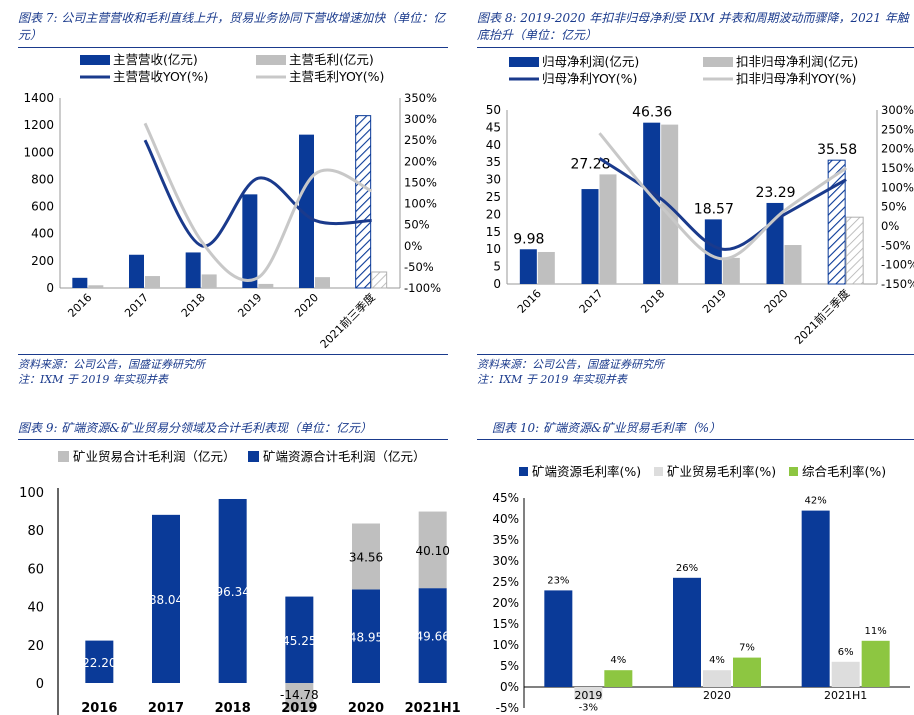 The image size is (914, 715). I want to click on data-label: 35.58, so click(837, 150).